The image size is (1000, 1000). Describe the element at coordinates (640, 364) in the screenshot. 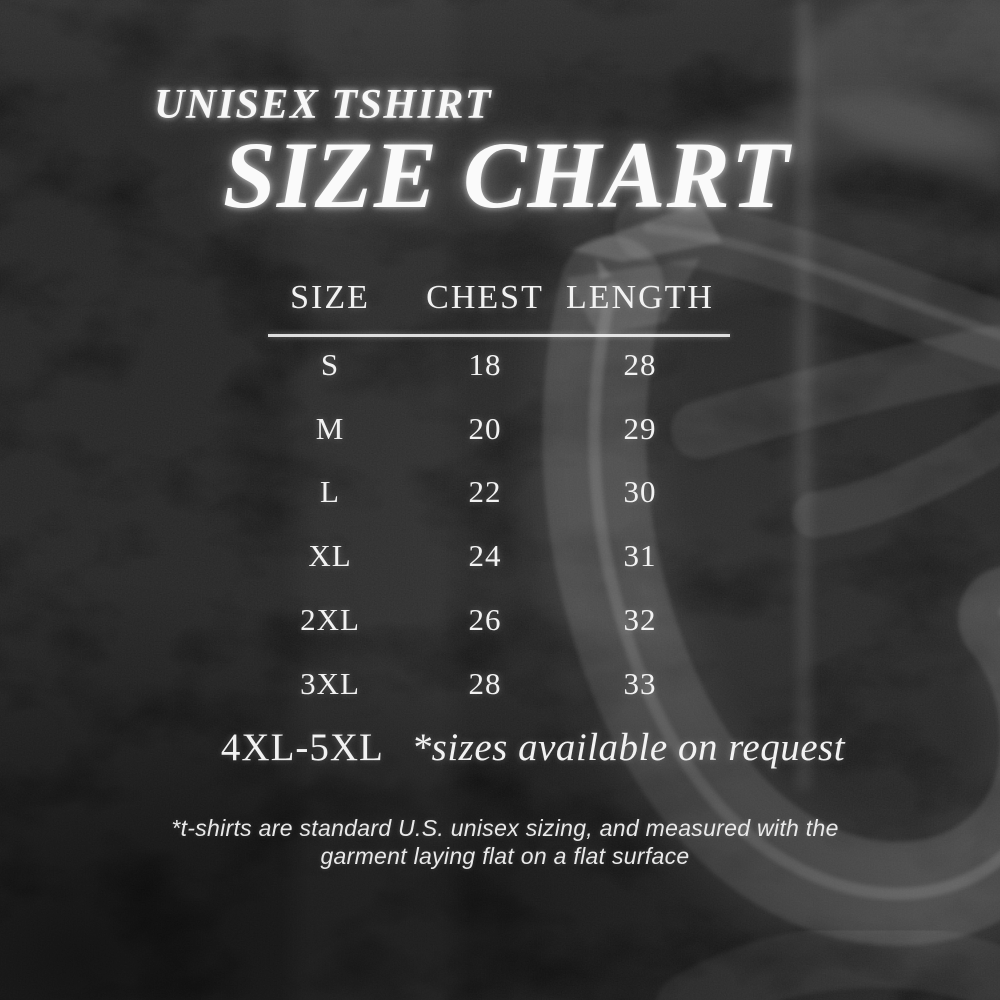

I see `length-cell: 28` at that location.